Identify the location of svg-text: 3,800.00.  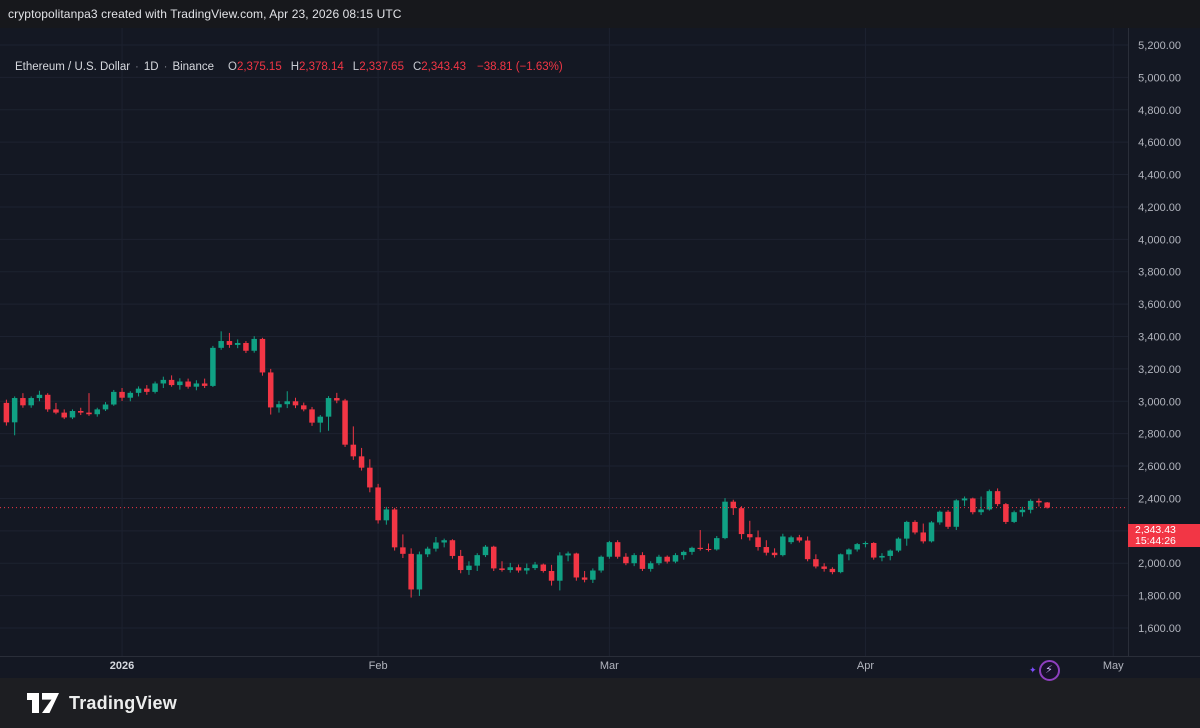
(1159, 273).